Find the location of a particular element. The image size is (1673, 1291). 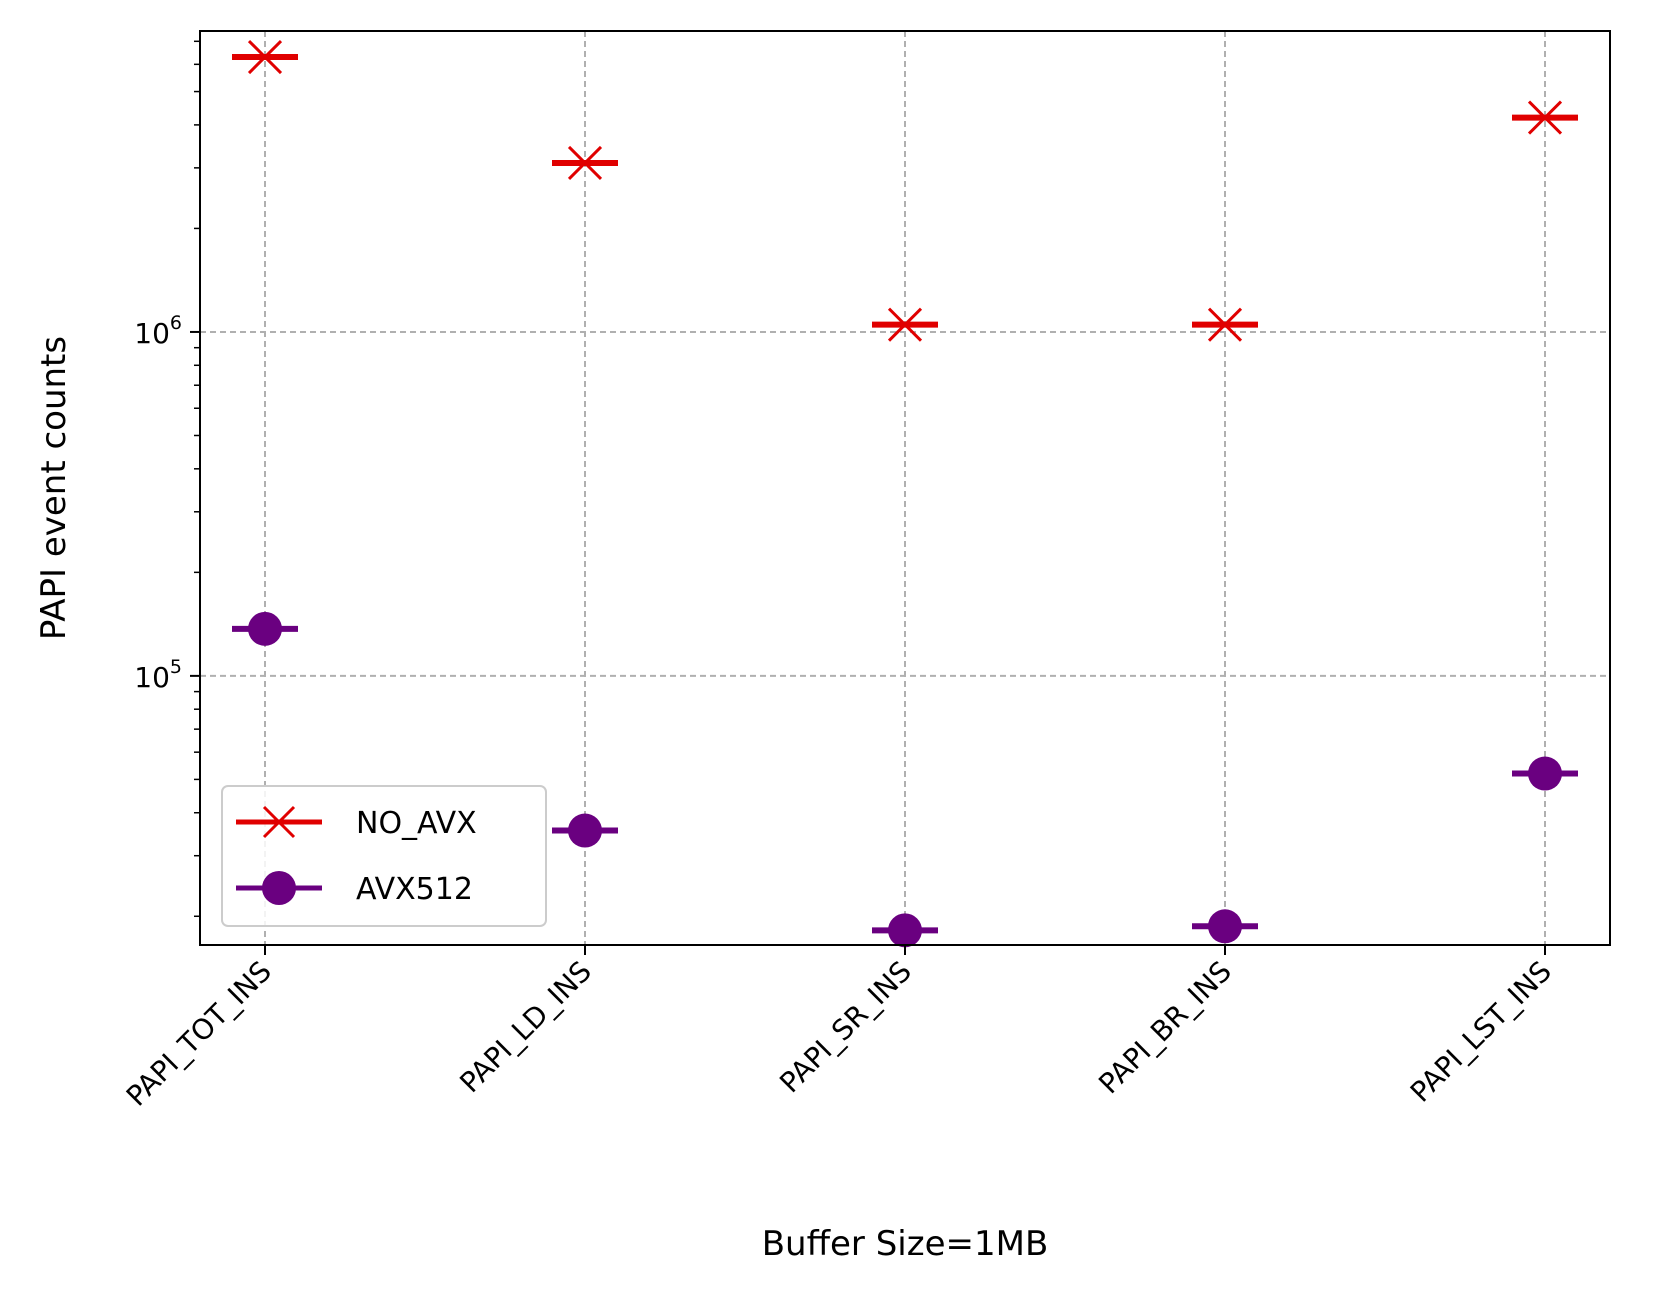

legend-circle-marker is located at coordinates (279, 888).